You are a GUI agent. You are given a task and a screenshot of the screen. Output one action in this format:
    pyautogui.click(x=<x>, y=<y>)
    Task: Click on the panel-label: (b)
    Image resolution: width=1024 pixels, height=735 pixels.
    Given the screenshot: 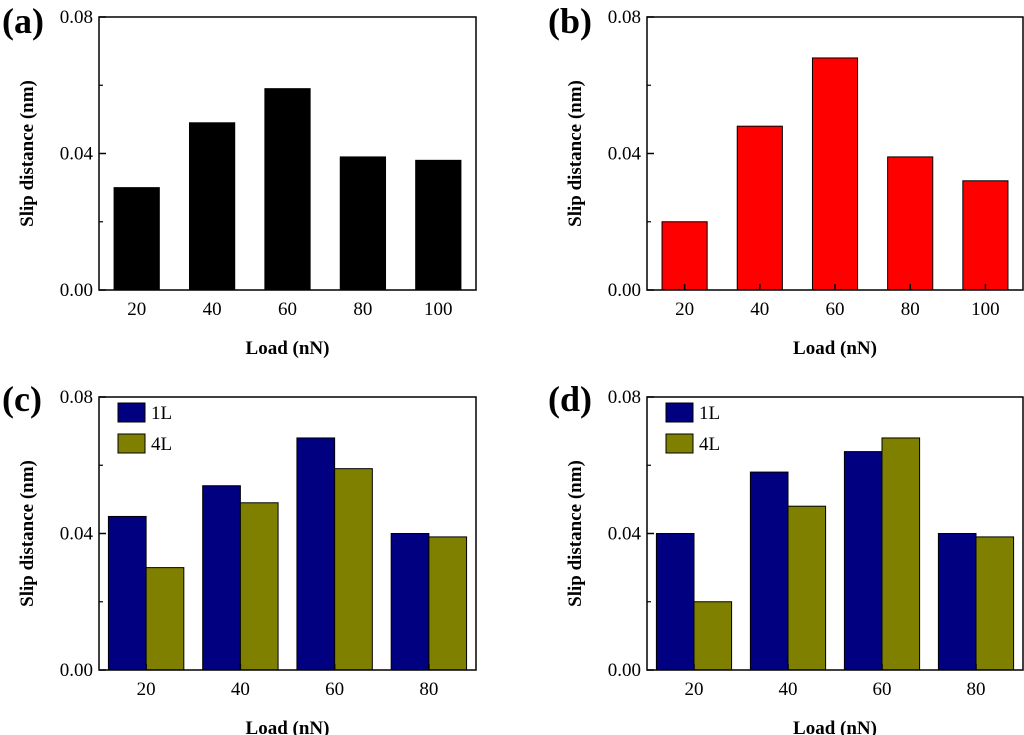 What is the action you would take?
    pyautogui.click(x=570, y=21)
    